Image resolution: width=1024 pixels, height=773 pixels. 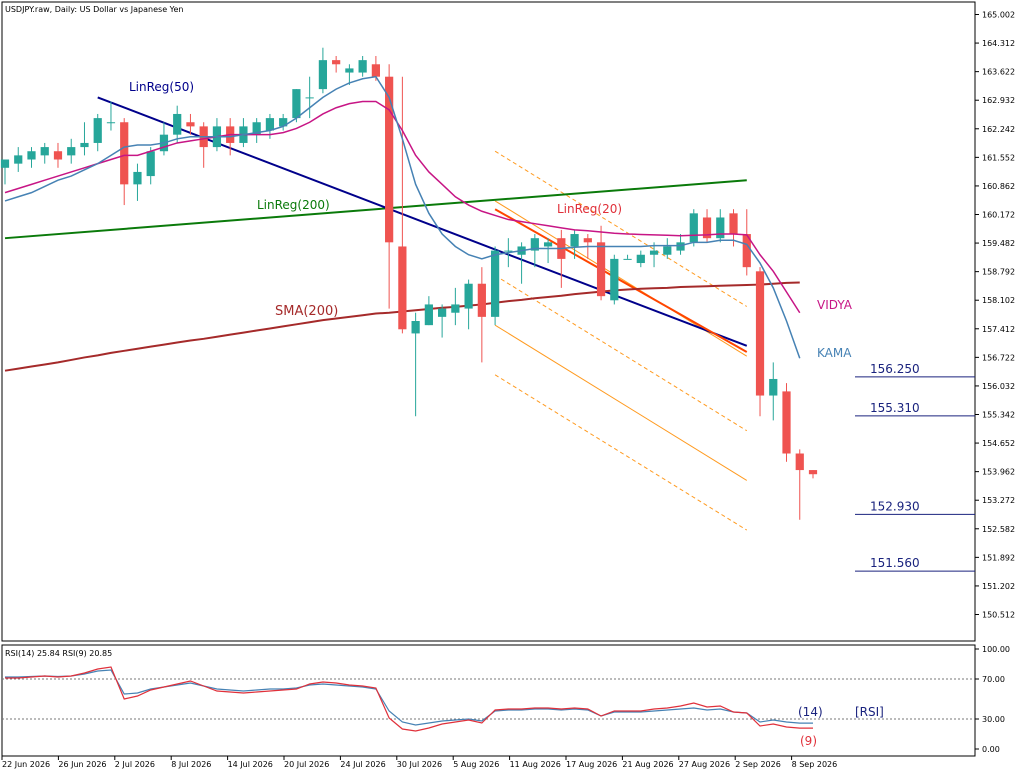 What do you see at coordinates (991, 749) in the screenshot?
I see `rsi-tick-label: 0.00` at bounding box center [991, 749].